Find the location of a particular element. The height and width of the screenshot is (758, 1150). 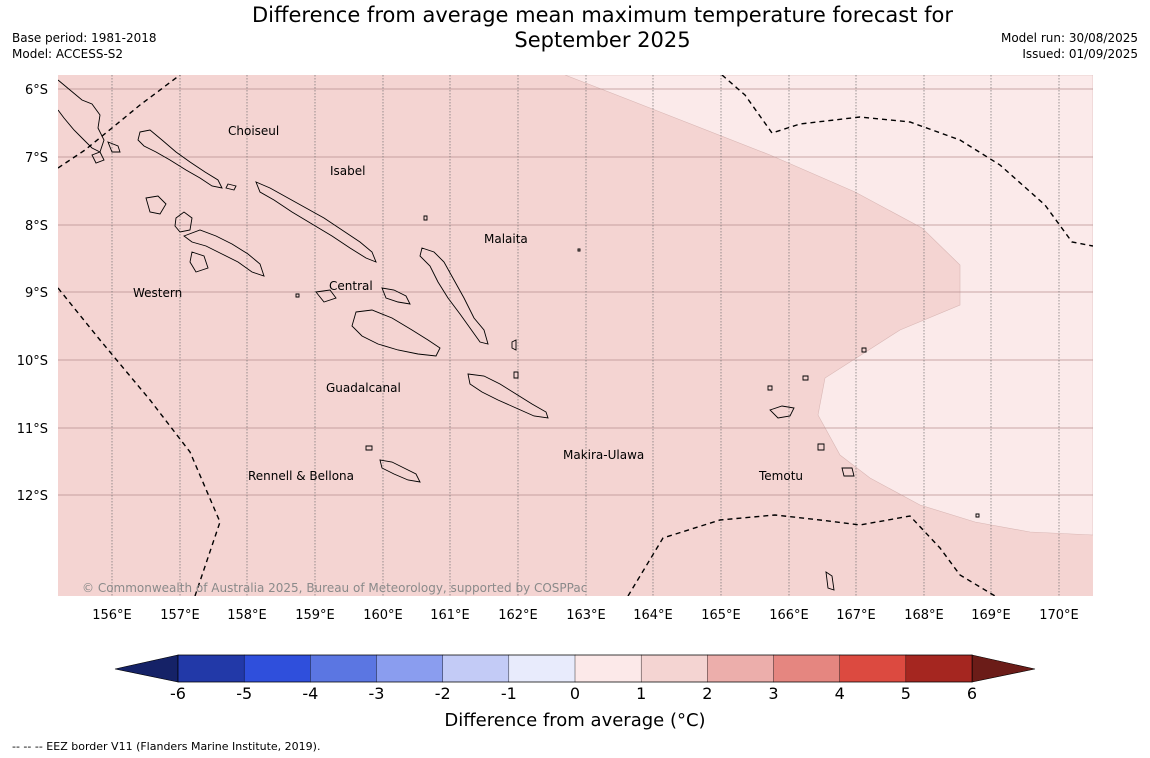

base-period: Base period: 1981-2018 is located at coordinates (84, 38).